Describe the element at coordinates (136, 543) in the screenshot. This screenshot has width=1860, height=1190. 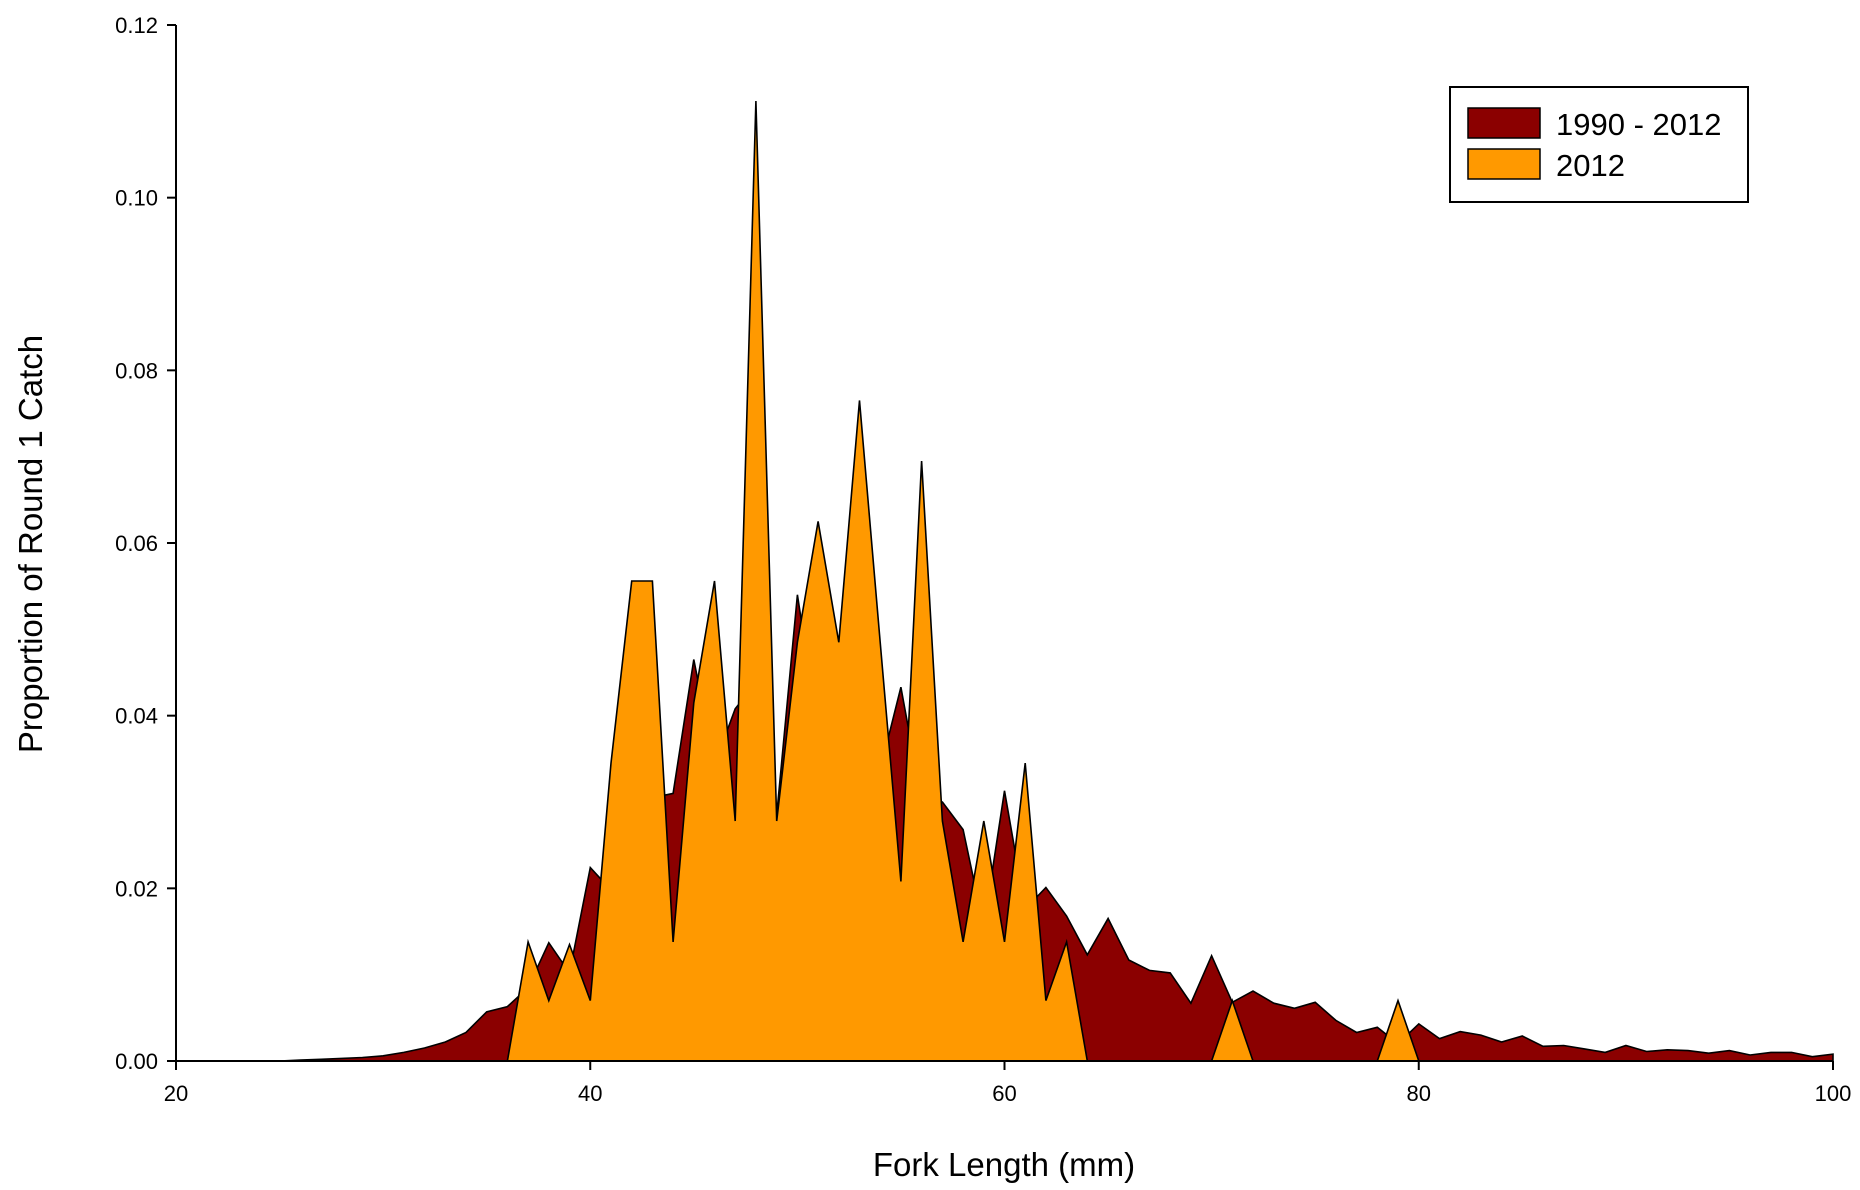
I see `y-tick-label: 0.06` at that location.